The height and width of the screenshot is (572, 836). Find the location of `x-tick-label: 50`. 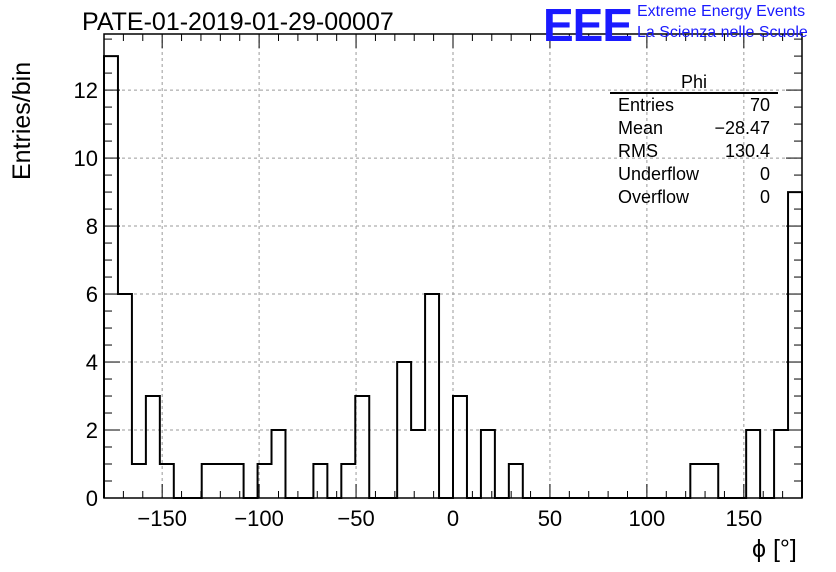

x-tick-label: 50 is located at coordinates (550, 518).